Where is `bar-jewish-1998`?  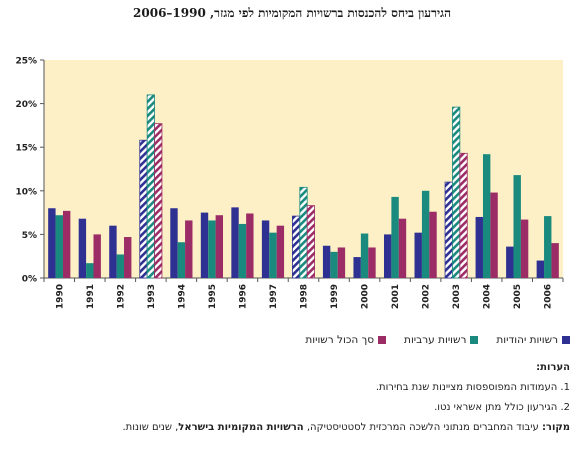 bar-jewish-1998 is located at coordinates (295, 247).